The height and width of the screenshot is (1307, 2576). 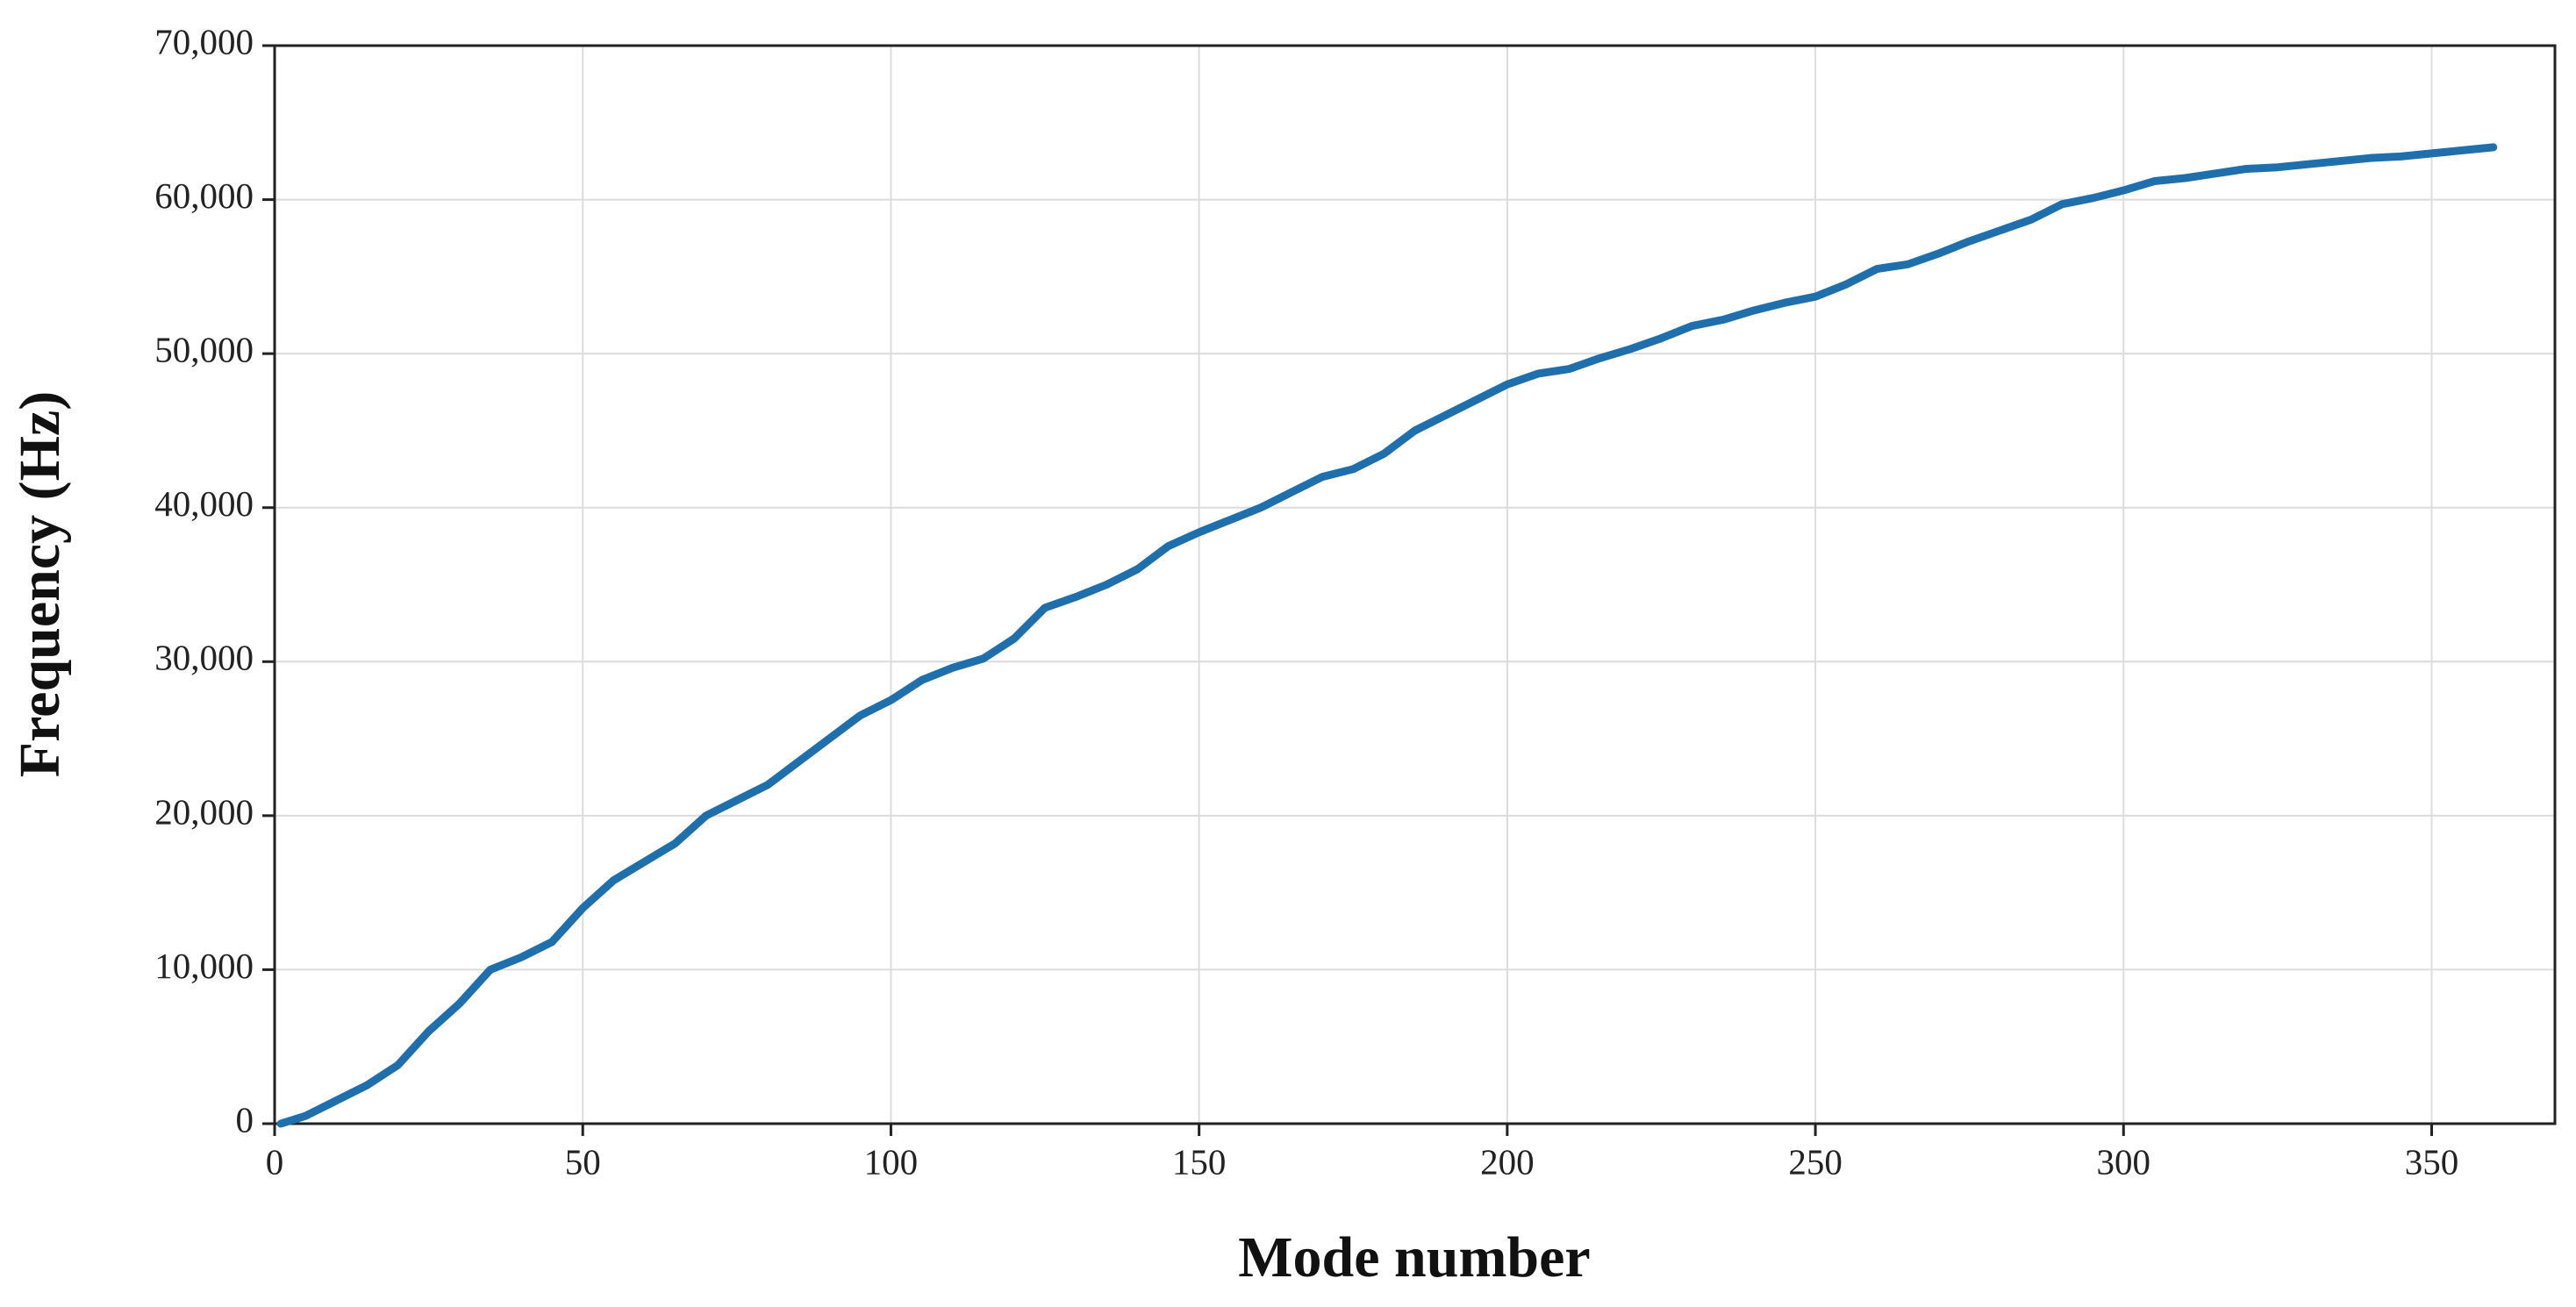 I want to click on y-tick-label: 30,000, so click(x=204, y=658).